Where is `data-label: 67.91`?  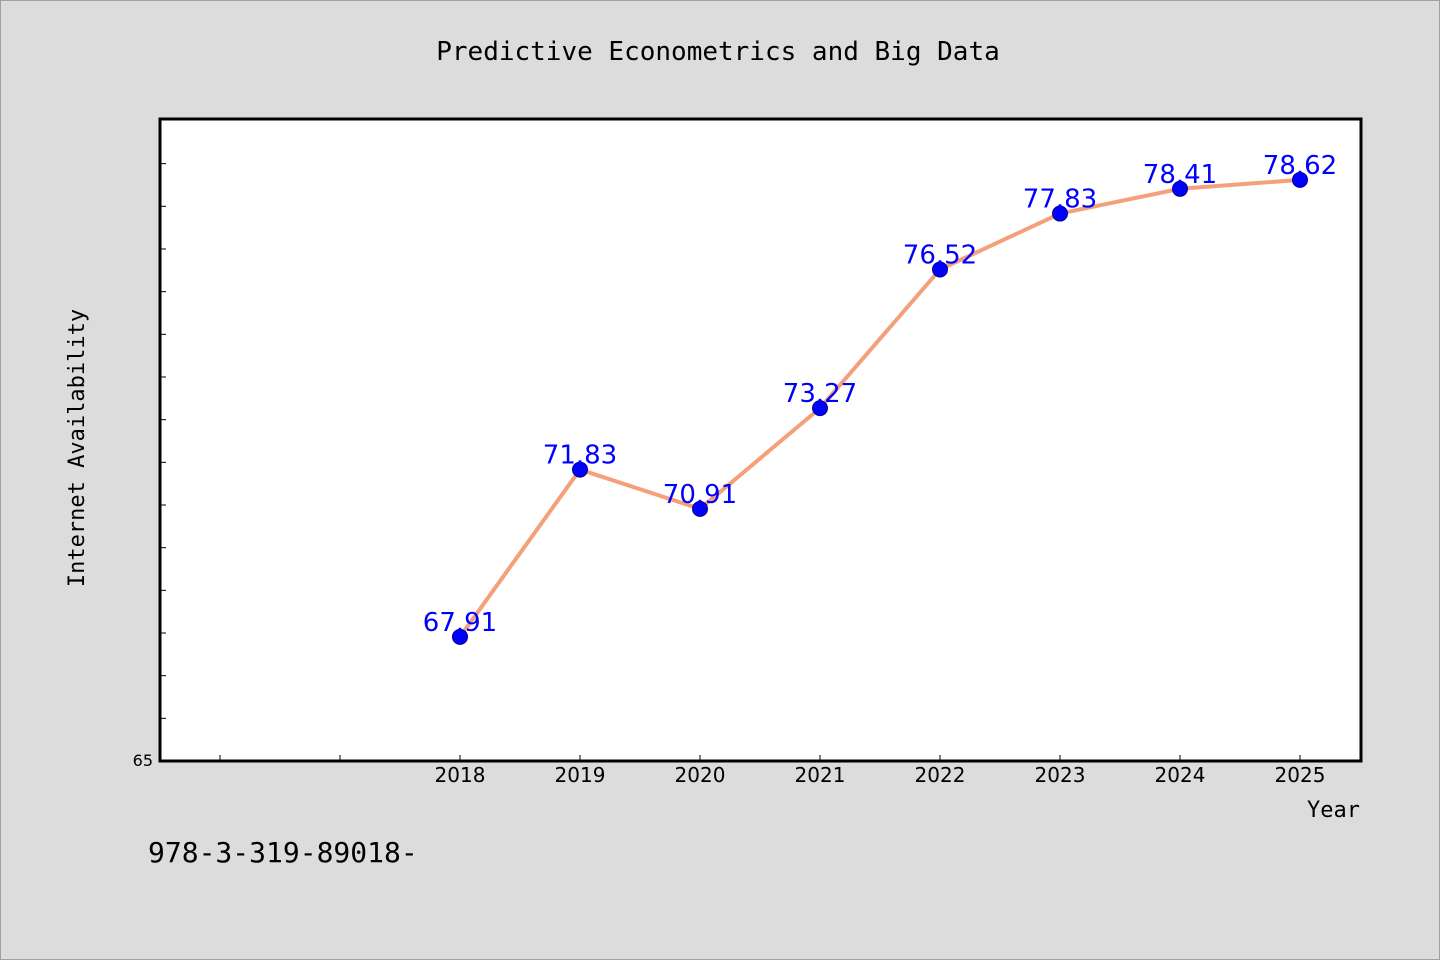 data-label: 67.91 is located at coordinates (460, 623).